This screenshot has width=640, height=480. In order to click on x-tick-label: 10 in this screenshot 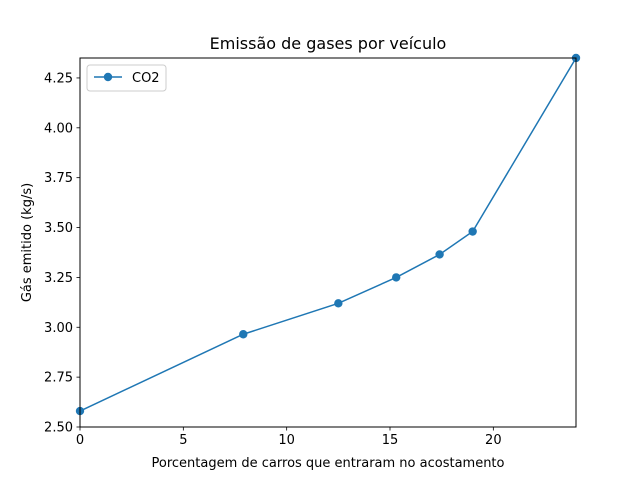, I will do `click(286, 440)`.